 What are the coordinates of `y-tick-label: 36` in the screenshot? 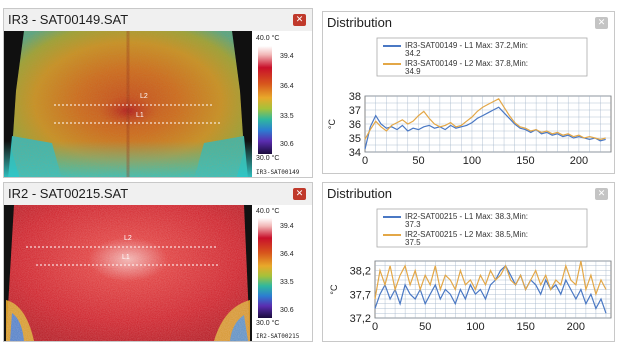 It's located at (355, 125).